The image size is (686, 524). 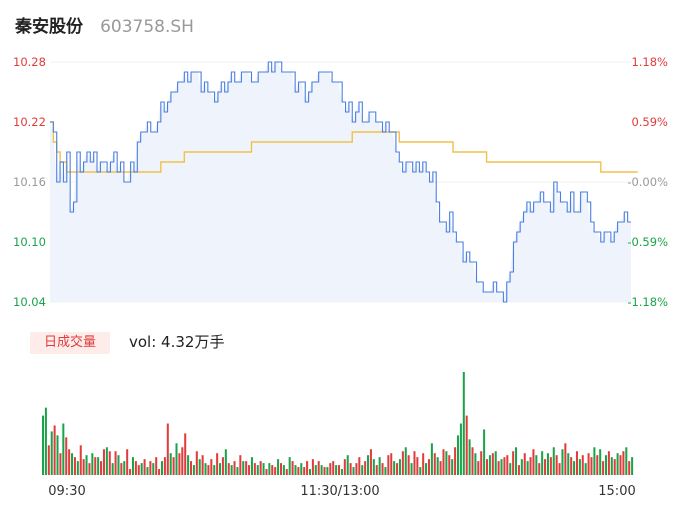 I want to click on y-tick-pct: -1.18%, so click(x=647, y=302).